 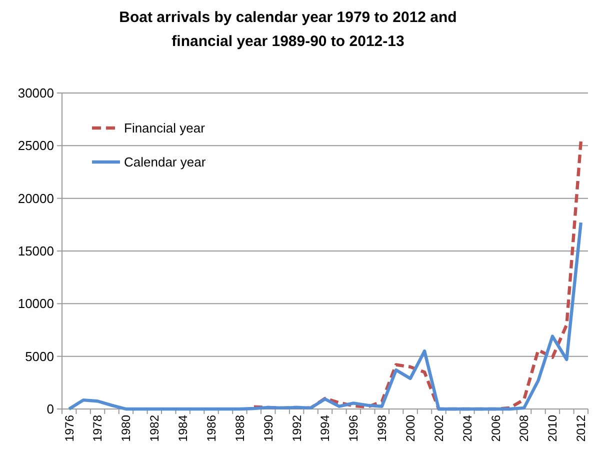 What do you see at coordinates (297, 428) in the screenshot?
I see `x-tick-label: 1992` at bounding box center [297, 428].